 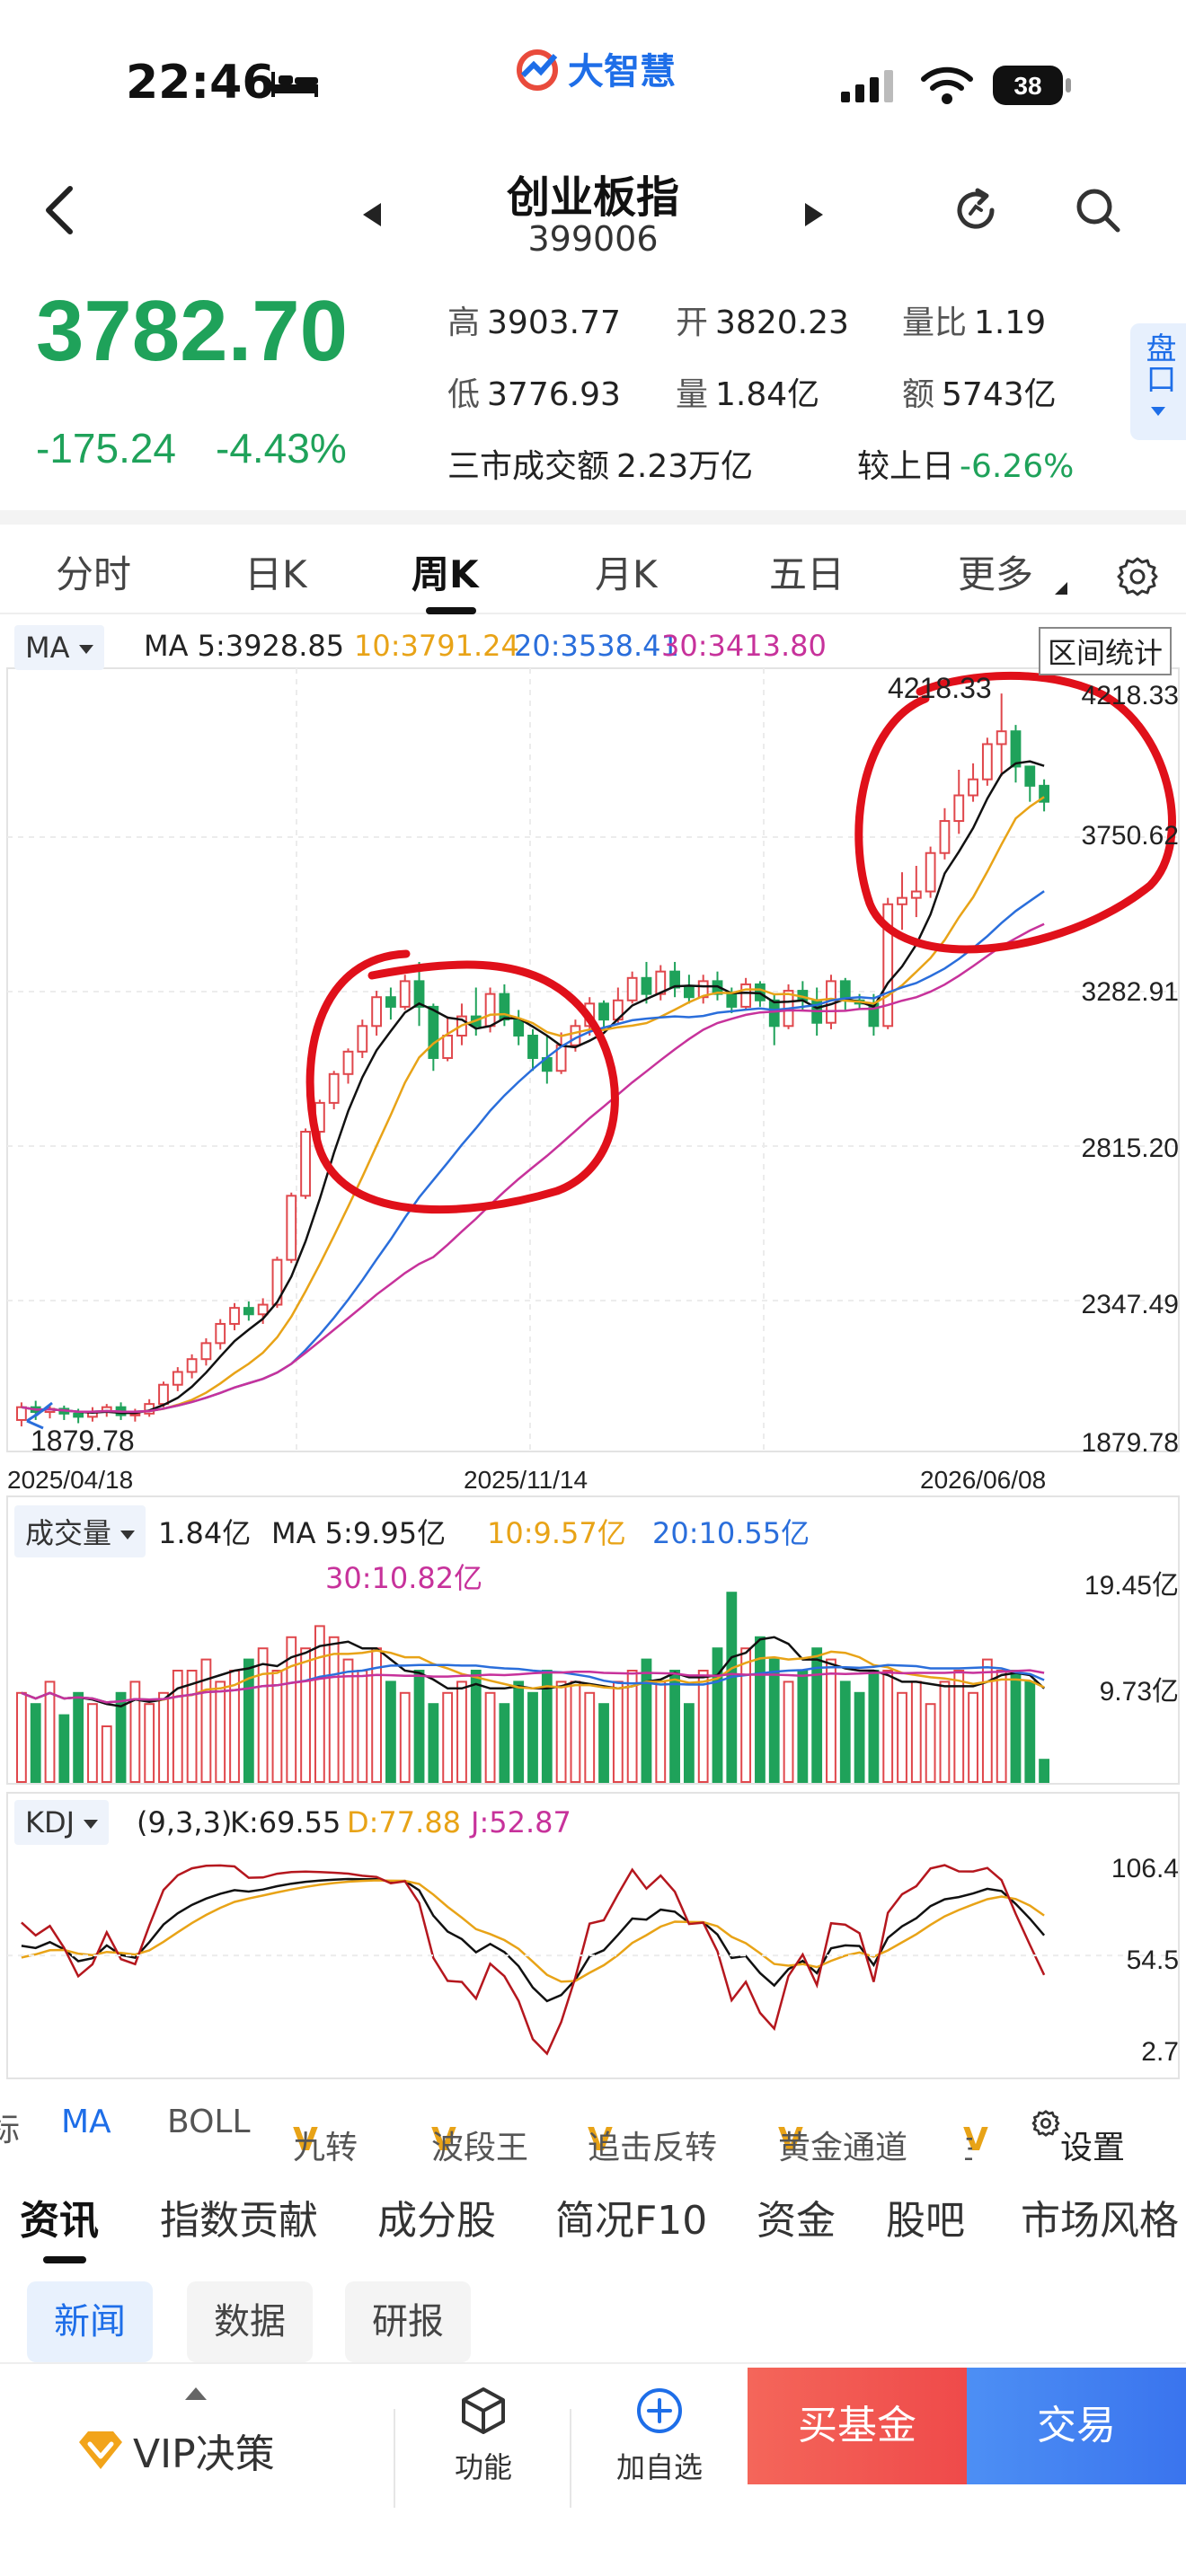 What do you see at coordinates (626, 574) in the screenshot?
I see `tab-monthly-k: 月K` at bounding box center [626, 574].